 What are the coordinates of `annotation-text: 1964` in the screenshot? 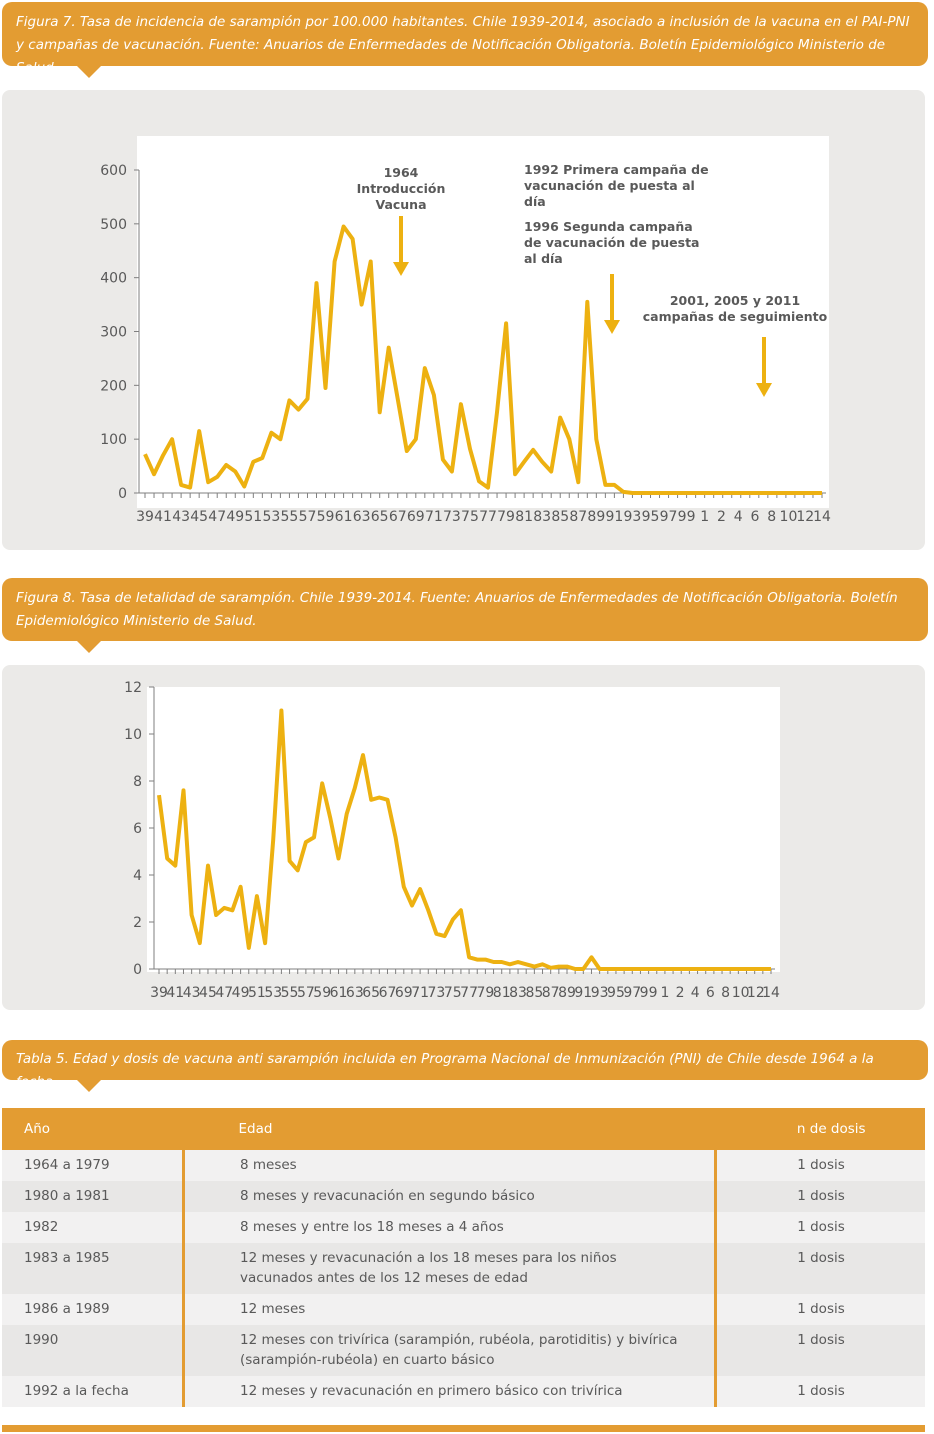 It's located at (401, 172).